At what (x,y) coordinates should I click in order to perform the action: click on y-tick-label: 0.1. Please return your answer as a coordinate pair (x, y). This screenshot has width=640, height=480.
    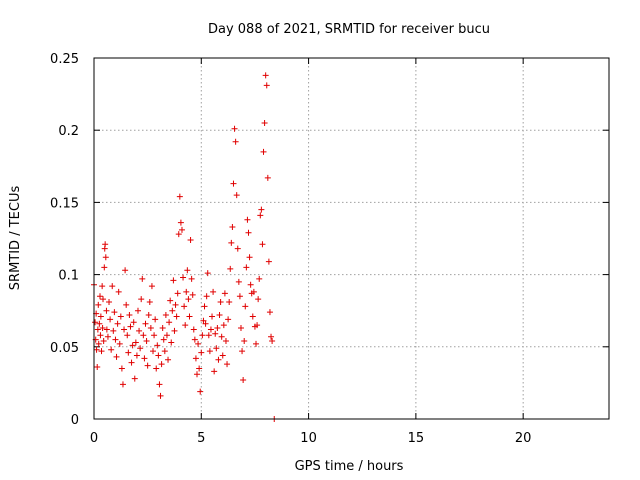
    Looking at the image, I should click on (68, 276).